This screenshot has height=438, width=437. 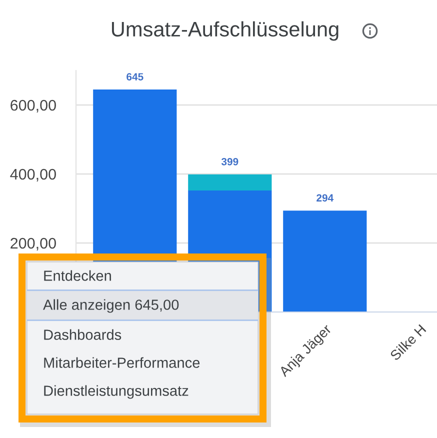 What do you see at coordinates (122, 362) in the screenshot?
I see `text: Mitarbeiter-Performance` at bounding box center [122, 362].